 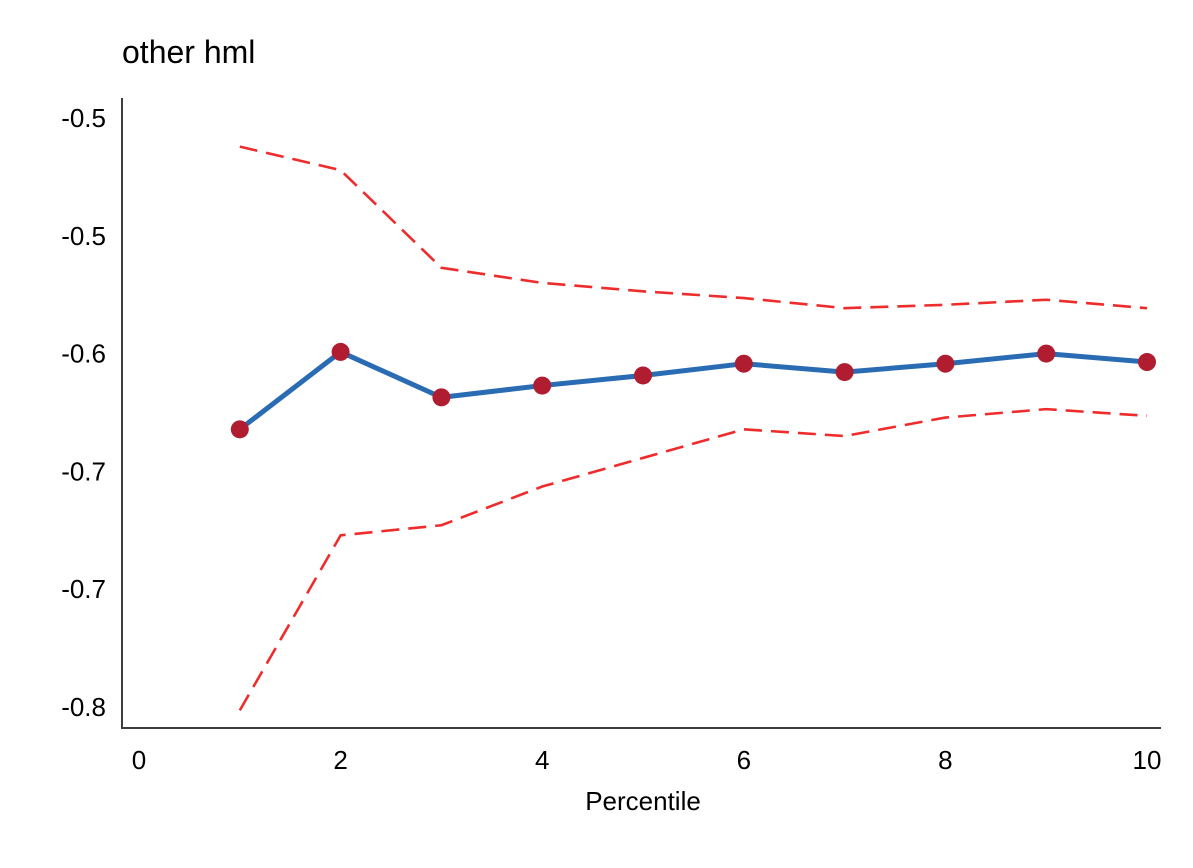 I want to click on upper-confidence-bound-line, so click(x=693, y=227).